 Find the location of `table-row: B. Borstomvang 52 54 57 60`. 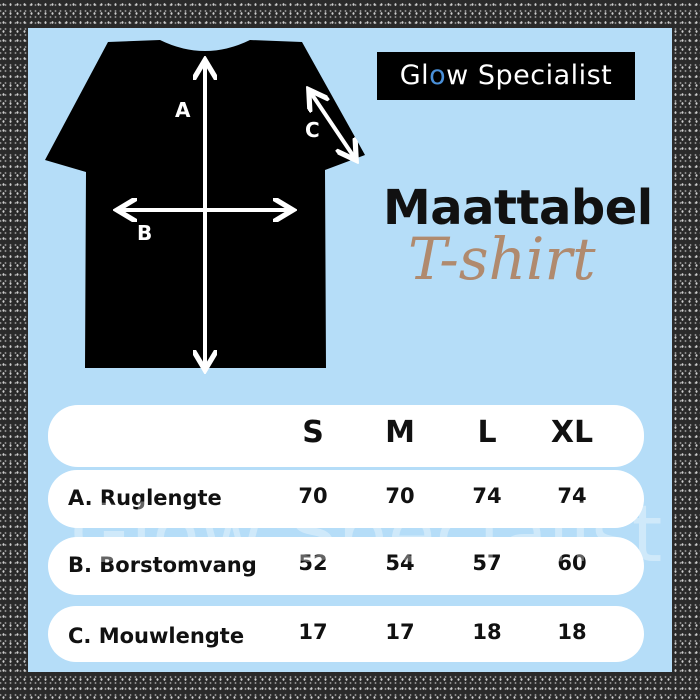

table-row: B. Borstomvang 52 54 57 60 is located at coordinates (346, 566).